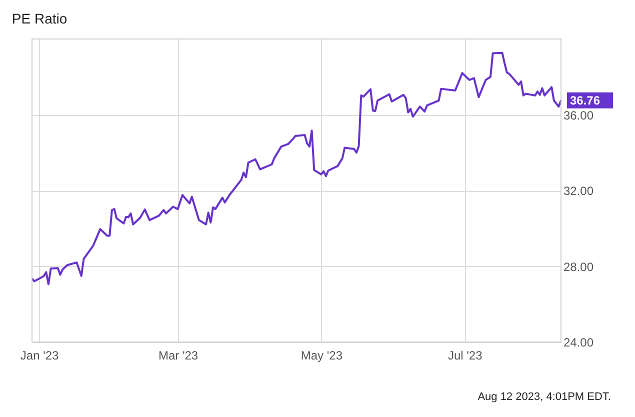 This screenshot has height=417, width=635. Describe the element at coordinates (40, 355) in the screenshot. I see `x-tick-label: Jan '23` at that location.